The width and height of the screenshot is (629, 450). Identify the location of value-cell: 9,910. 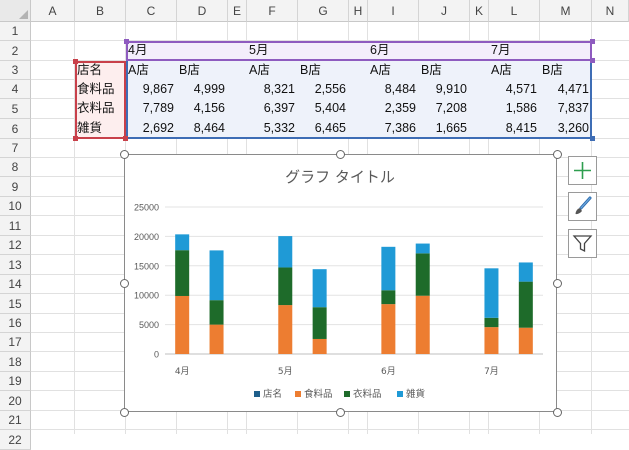
(451, 89).